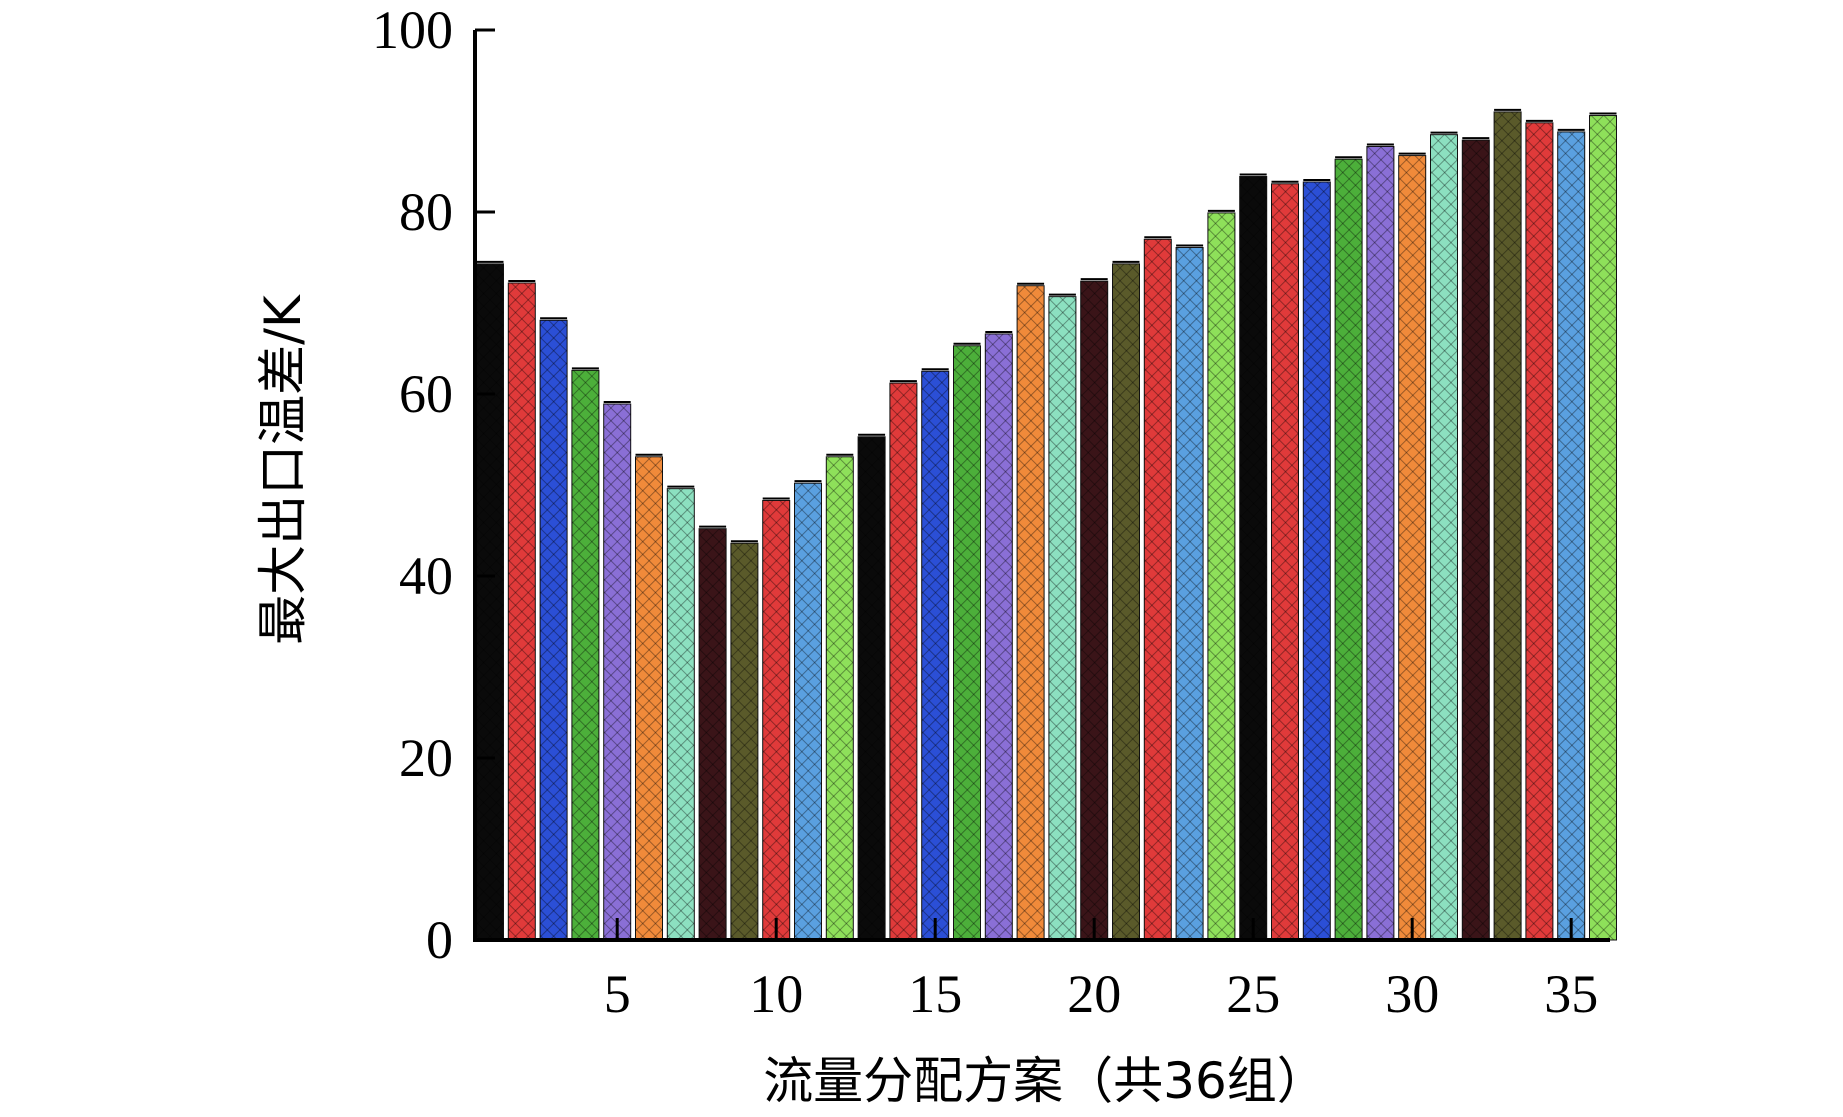 Image resolution: width=1843 pixels, height=1117 pixels. Describe the element at coordinates (439, 940) in the screenshot. I see `y-tick-label-0: 0` at that location.